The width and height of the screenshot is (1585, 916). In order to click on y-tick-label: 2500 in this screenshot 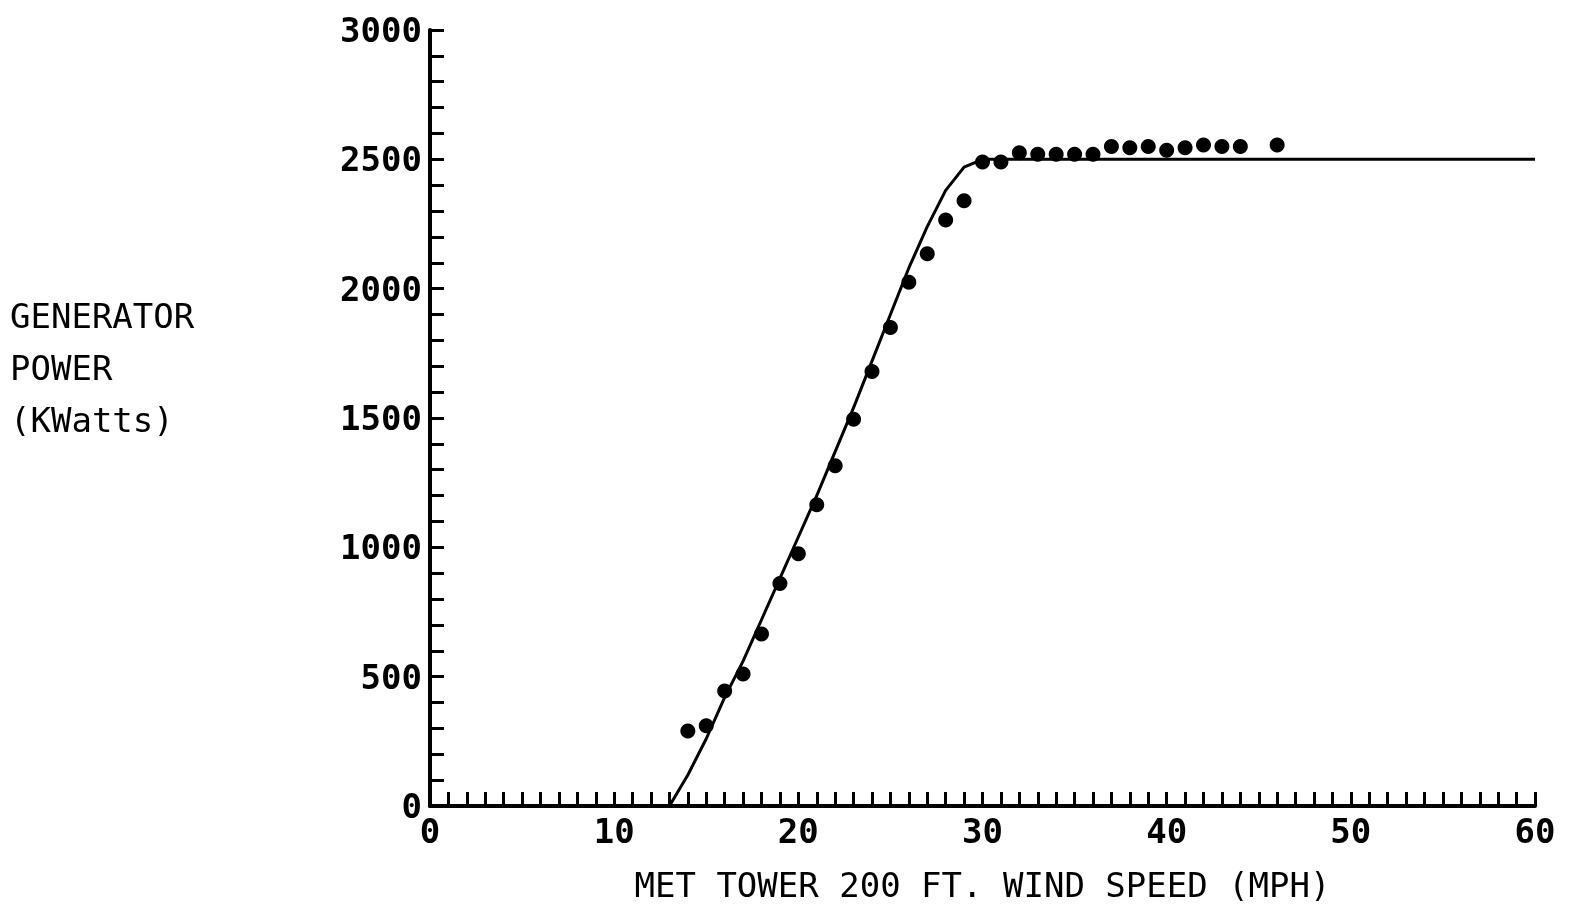, I will do `click(381, 159)`.